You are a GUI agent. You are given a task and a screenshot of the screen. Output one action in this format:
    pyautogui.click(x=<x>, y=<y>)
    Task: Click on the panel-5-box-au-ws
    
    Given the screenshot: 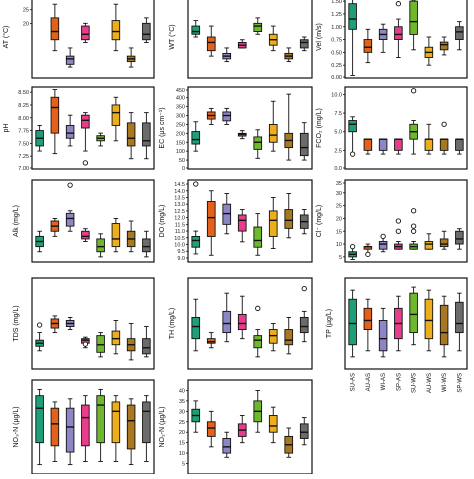 What is the action you would take?
    pyautogui.click(x=273, y=133)
    